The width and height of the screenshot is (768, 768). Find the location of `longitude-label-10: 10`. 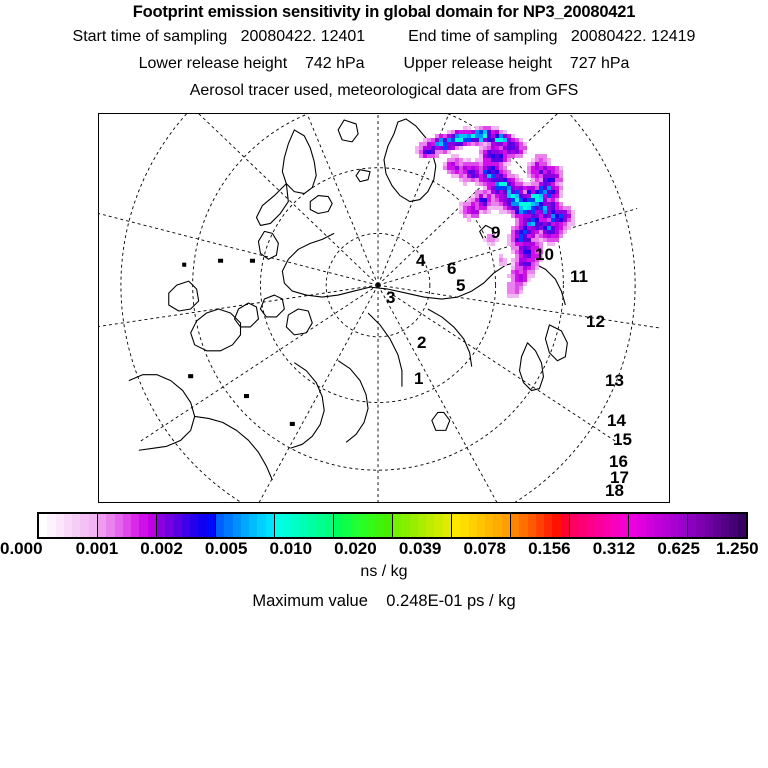

longitude-label-10: 10 is located at coordinates (544, 254).